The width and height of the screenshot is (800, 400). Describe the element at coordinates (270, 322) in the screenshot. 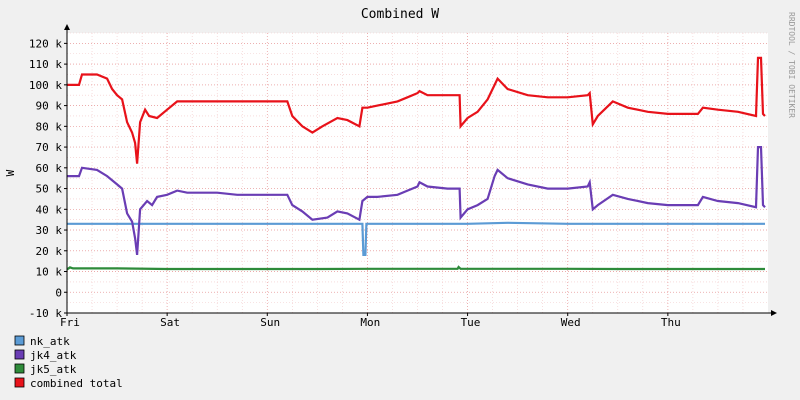

I see `x-tick-label: Sun` at that location.